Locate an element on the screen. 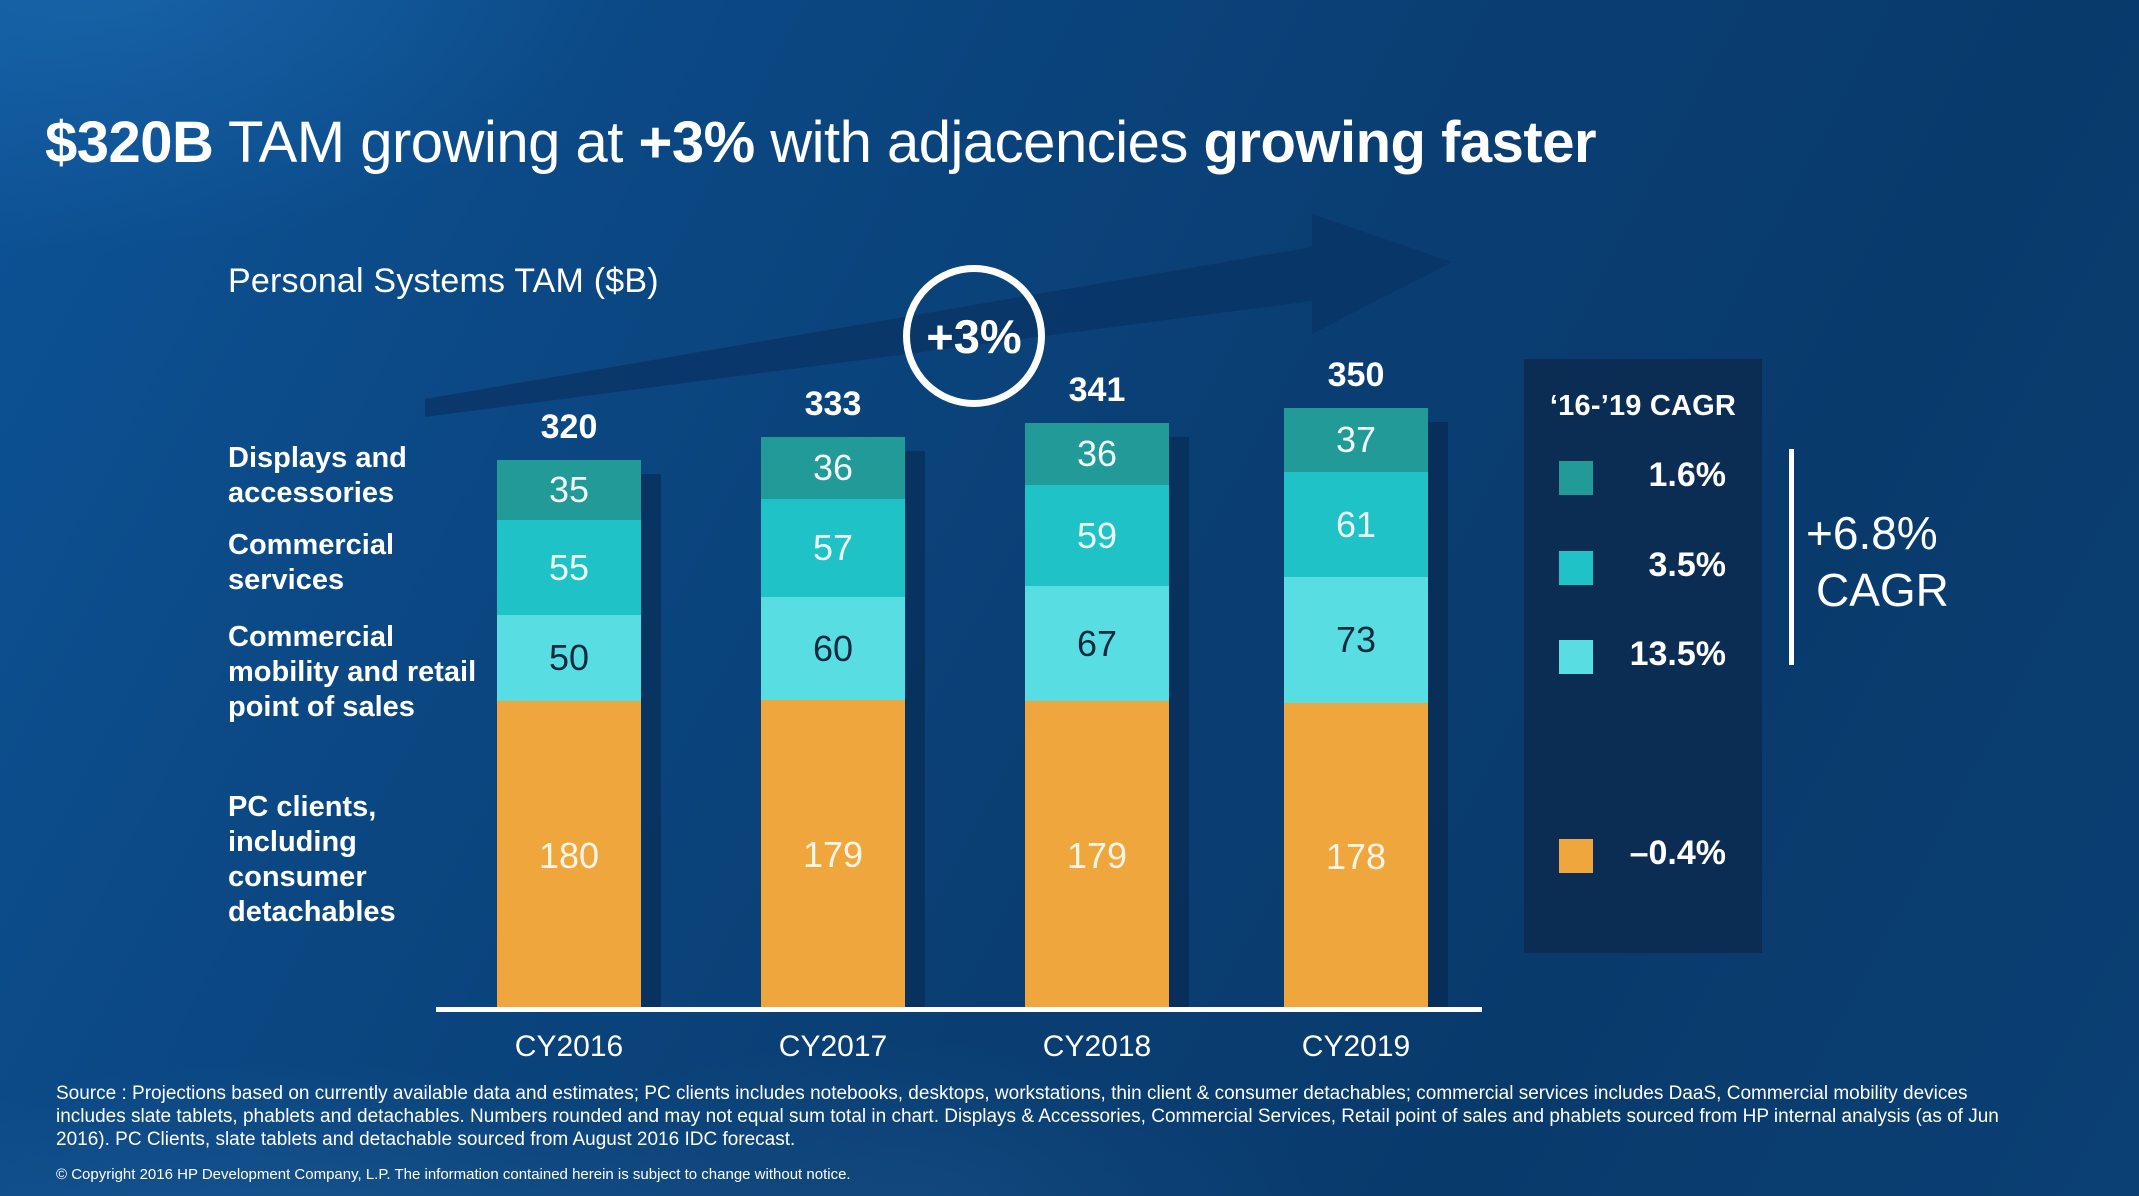 The width and height of the screenshot is (2139, 1196). bar-segment-value: 50 is located at coordinates (569, 657).